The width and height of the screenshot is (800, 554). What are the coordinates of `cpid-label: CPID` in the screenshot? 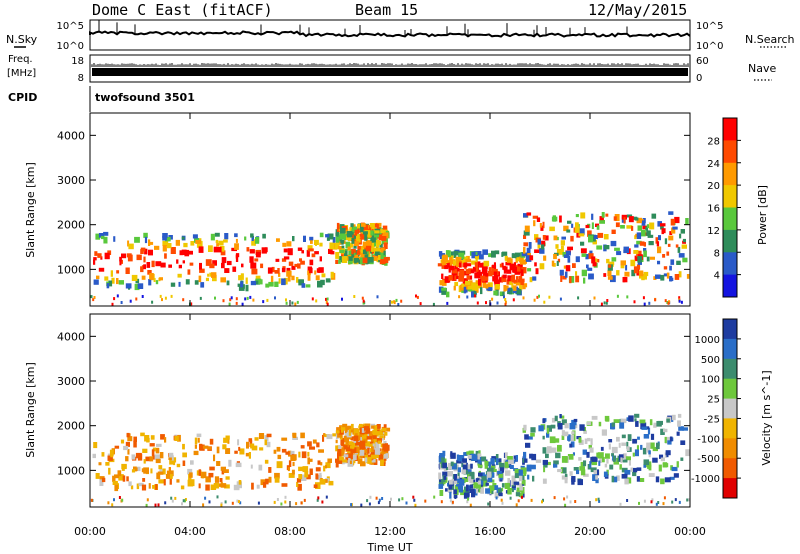 It's located at (22, 97).